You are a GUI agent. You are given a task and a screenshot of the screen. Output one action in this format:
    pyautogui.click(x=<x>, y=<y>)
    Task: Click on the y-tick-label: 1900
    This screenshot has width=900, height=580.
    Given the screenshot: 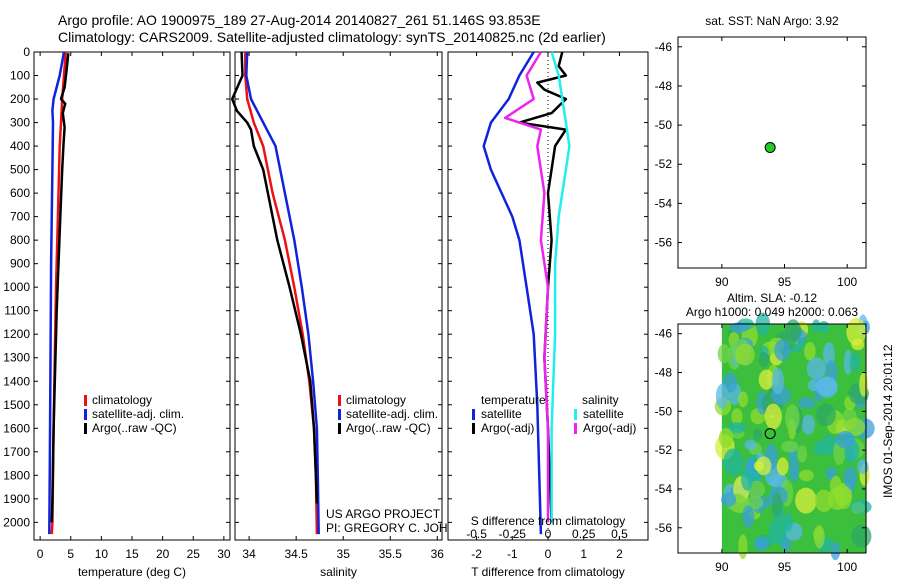 What is the action you would take?
    pyautogui.click(x=16, y=499)
    